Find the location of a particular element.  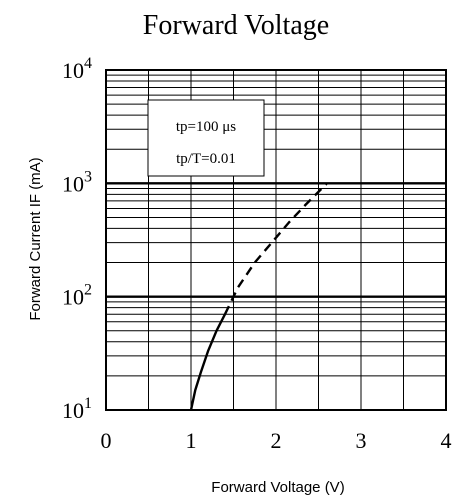

annotation-box: tp=100 μs tp/T=0.01 is located at coordinates (206, 138).